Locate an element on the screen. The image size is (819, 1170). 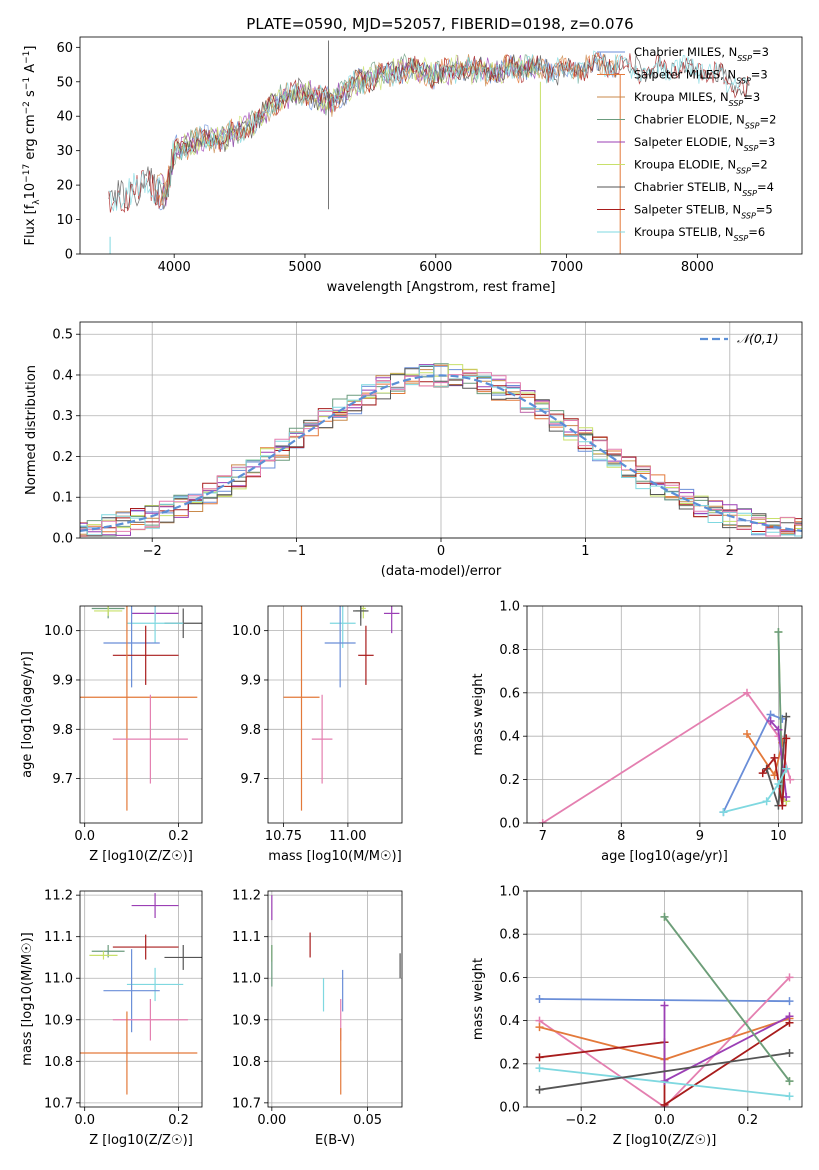
y-tick-label: 50 is located at coordinates (64, 82).